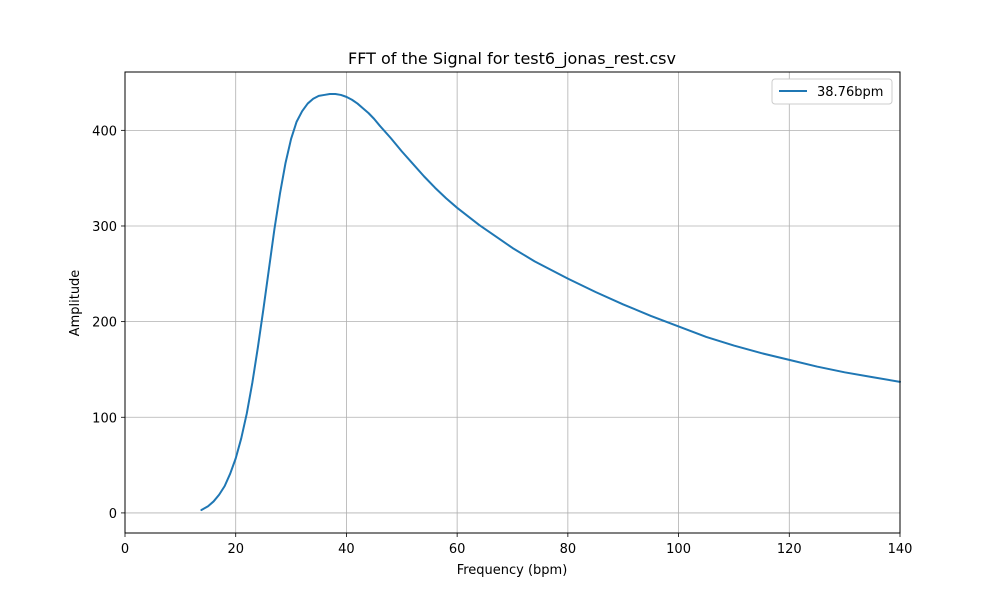 The height and width of the screenshot is (604, 1000). What do you see at coordinates (75, 303) in the screenshot?
I see `y-axis-label: Amplitude` at bounding box center [75, 303].